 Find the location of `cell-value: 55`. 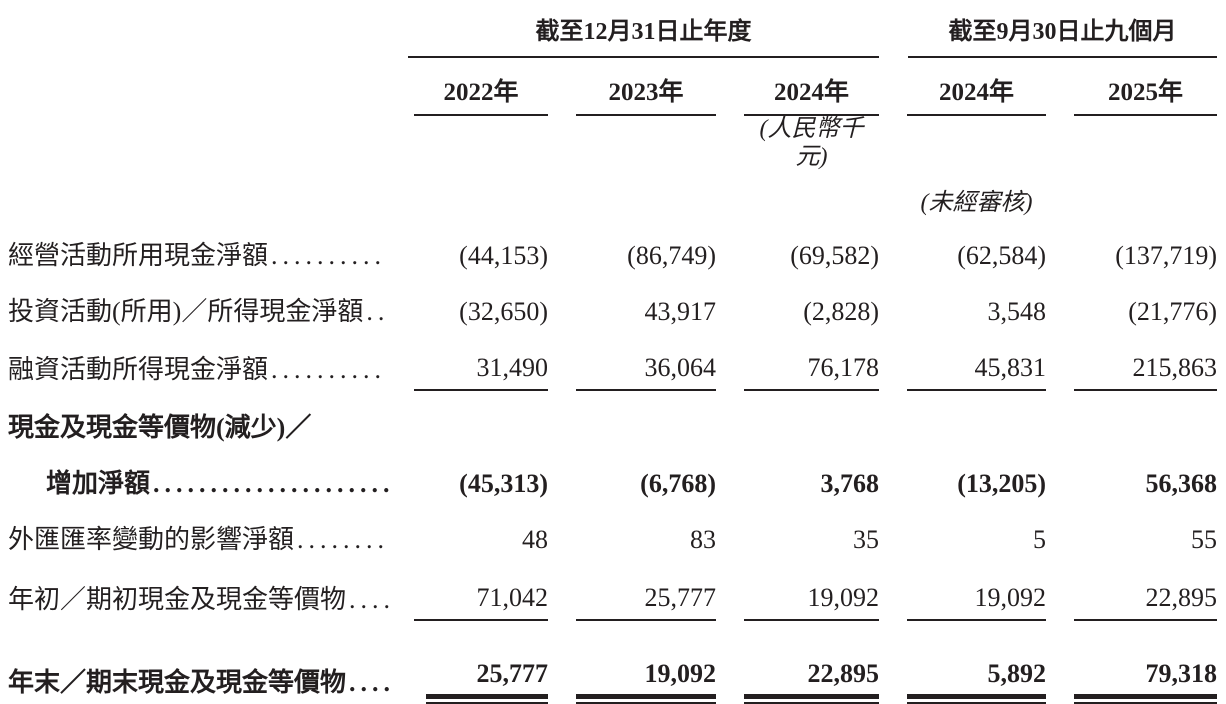

cell-value: 55 is located at coordinates (1204, 540).